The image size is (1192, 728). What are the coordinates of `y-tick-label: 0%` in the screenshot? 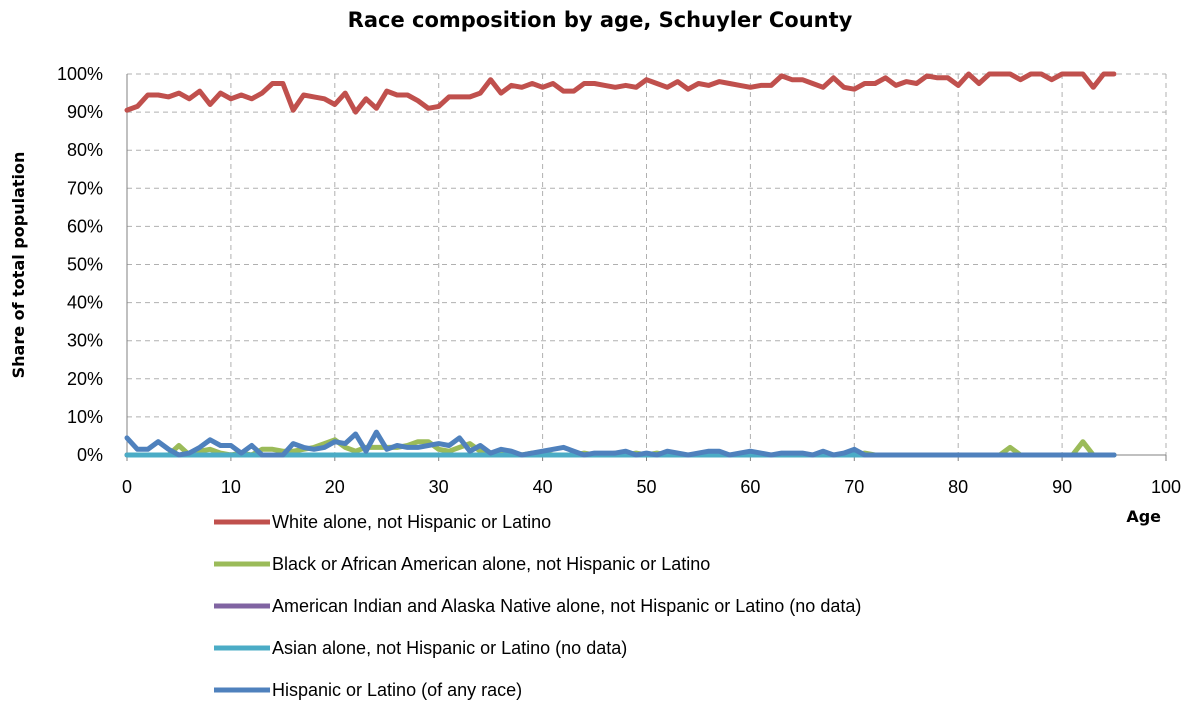 It's located at (90, 455).